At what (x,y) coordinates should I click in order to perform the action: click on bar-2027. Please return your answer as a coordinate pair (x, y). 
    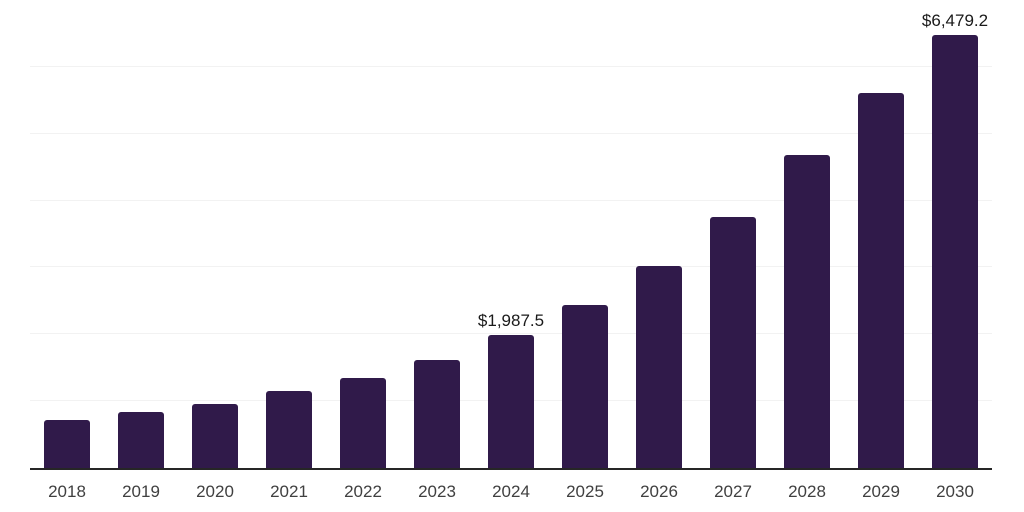
    Looking at the image, I should click on (733, 342).